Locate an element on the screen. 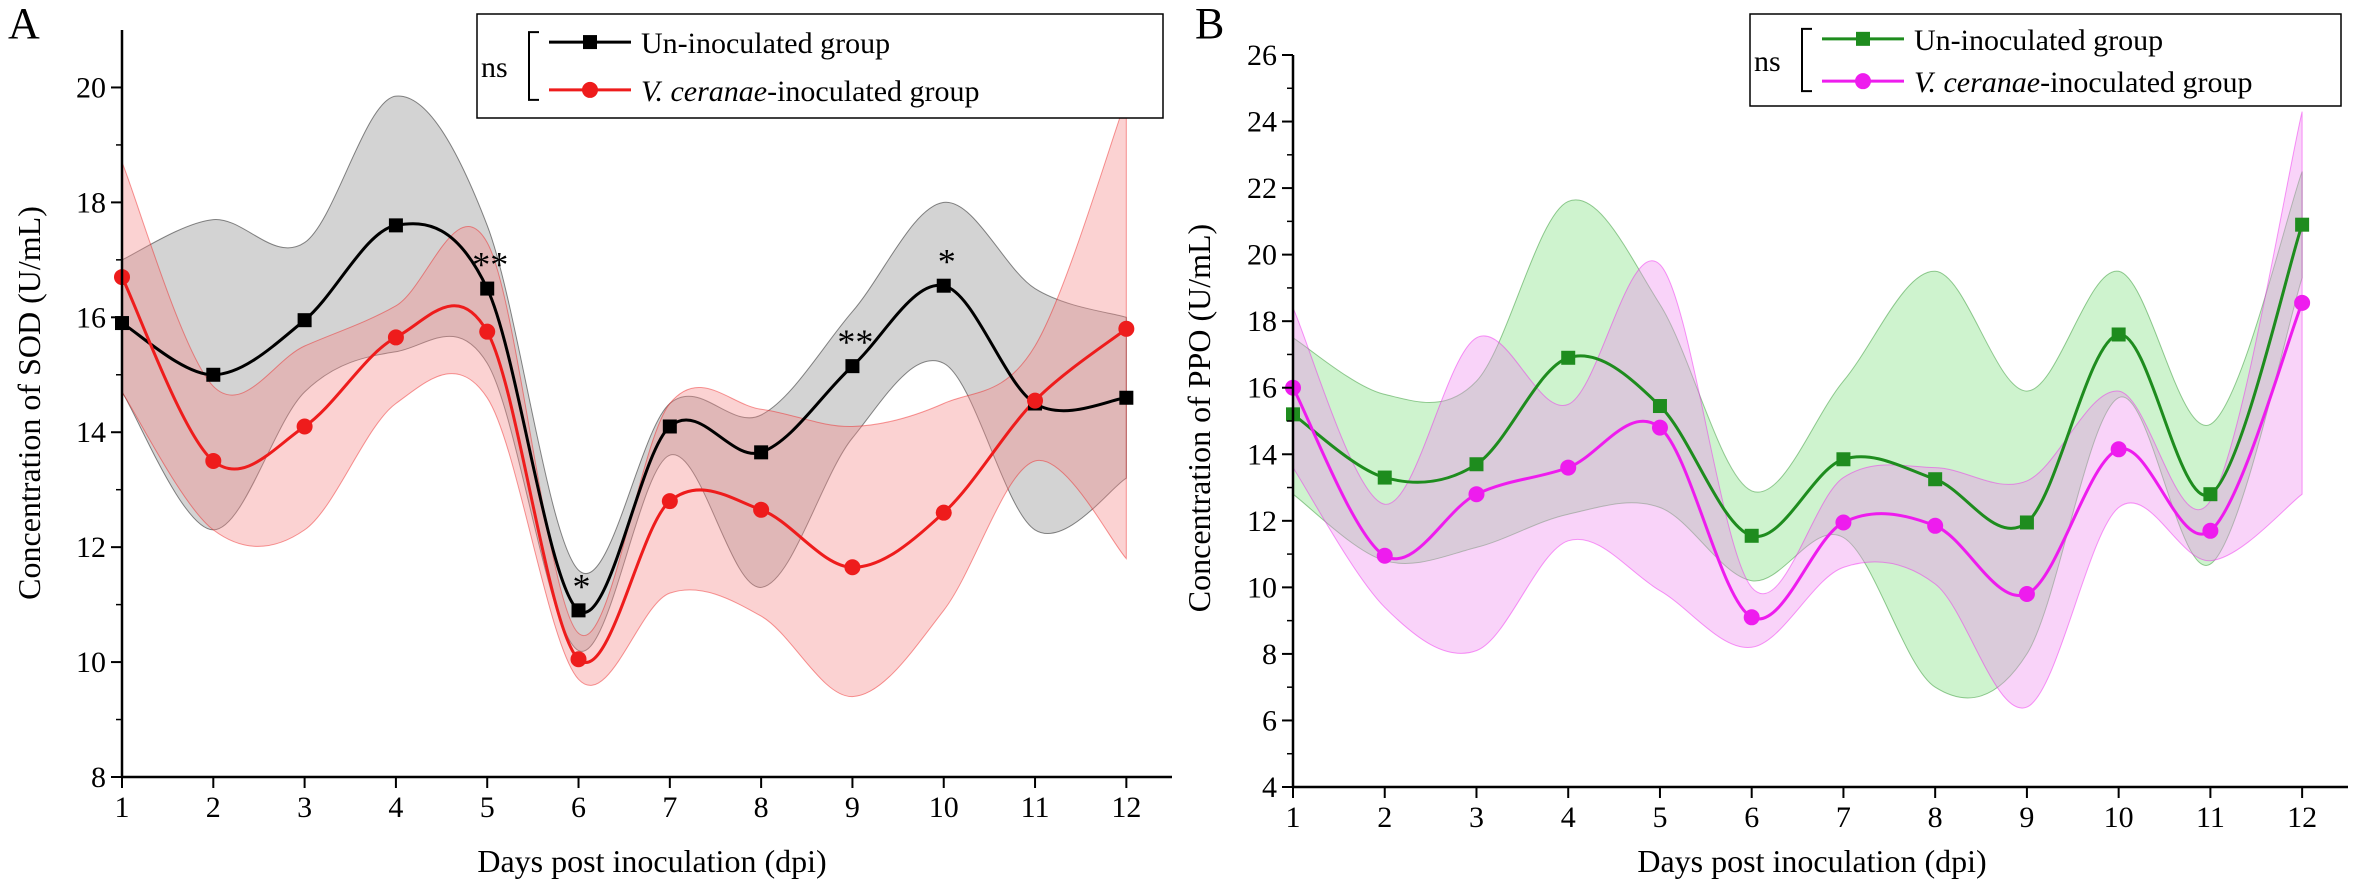  legend-label-italic: V. ceranae is located at coordinates (704, 91).